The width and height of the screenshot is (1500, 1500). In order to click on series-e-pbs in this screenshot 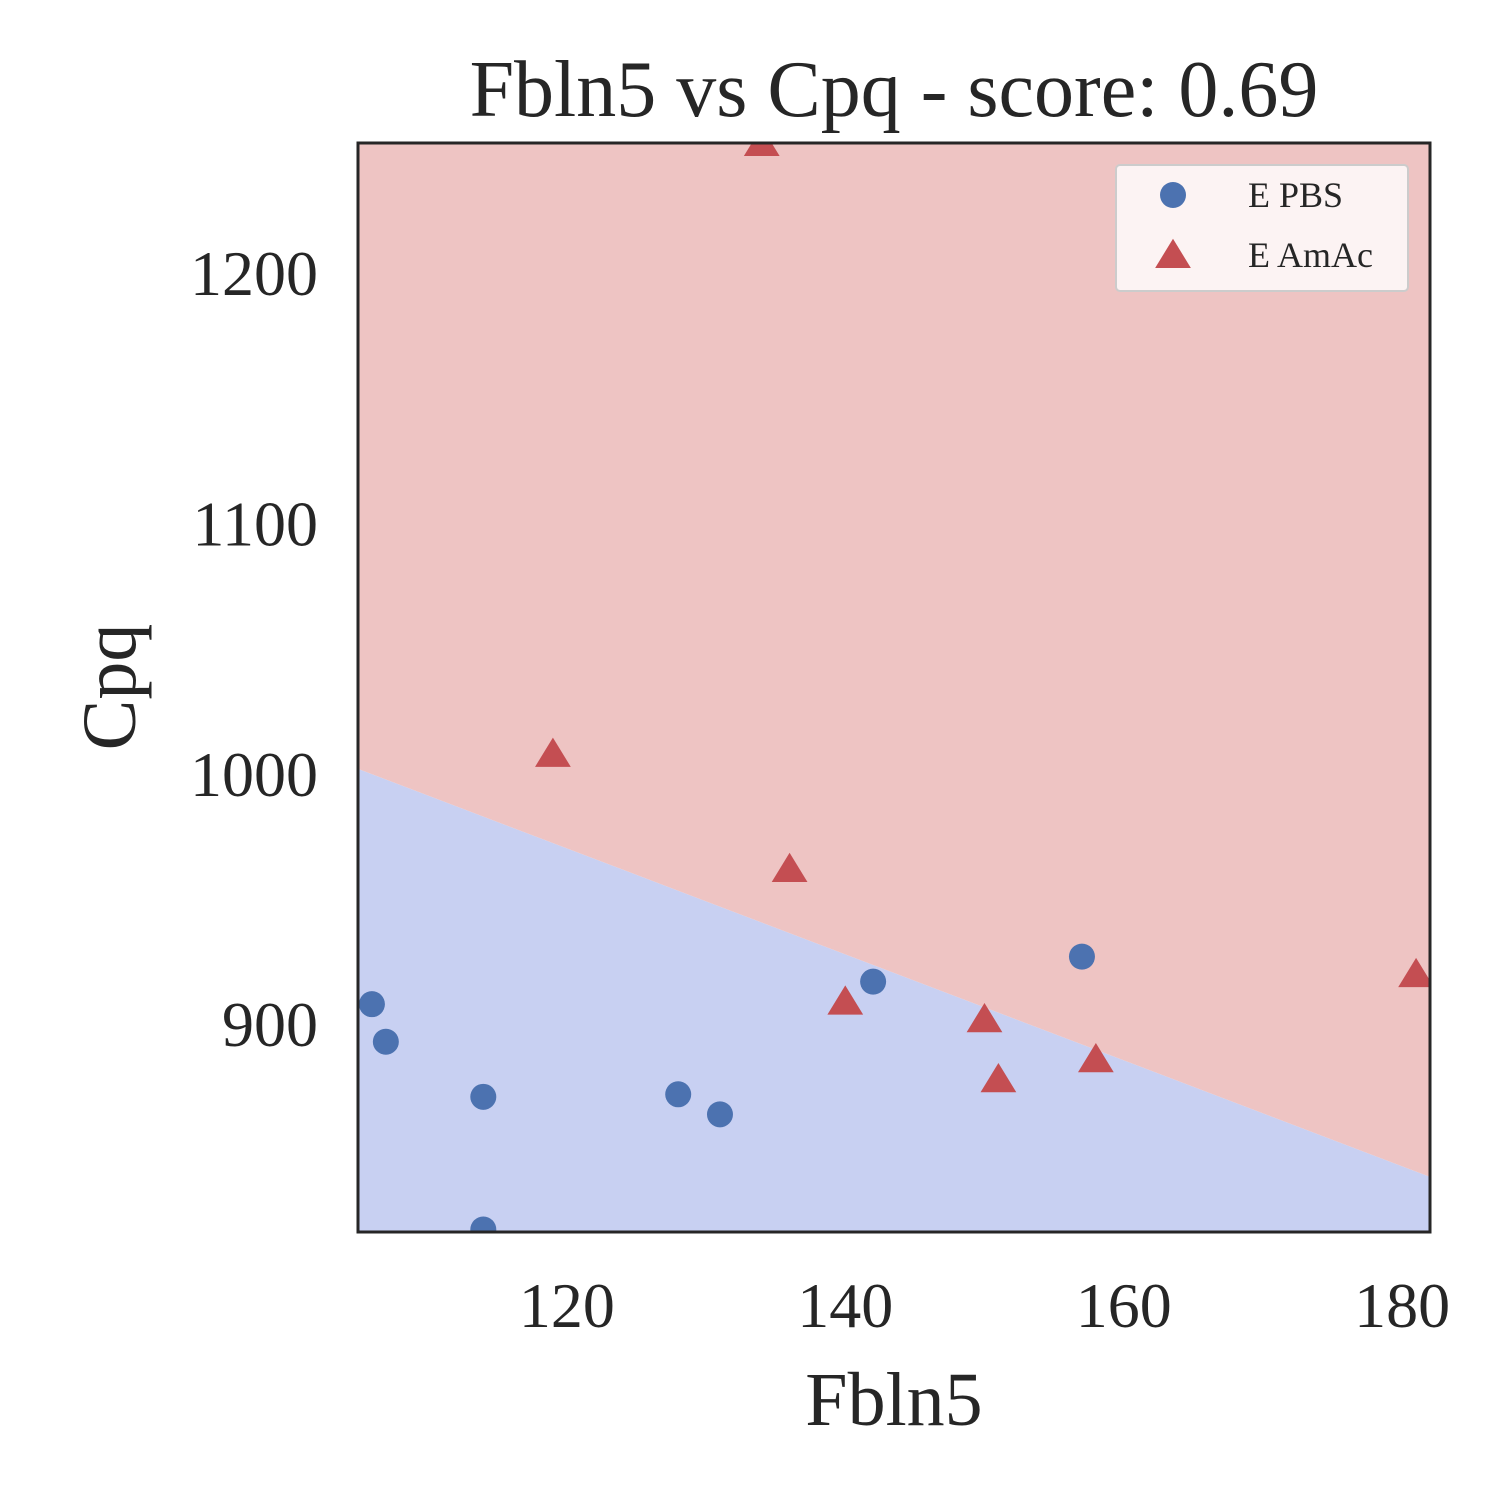, I will do `click(726, 1087)`.